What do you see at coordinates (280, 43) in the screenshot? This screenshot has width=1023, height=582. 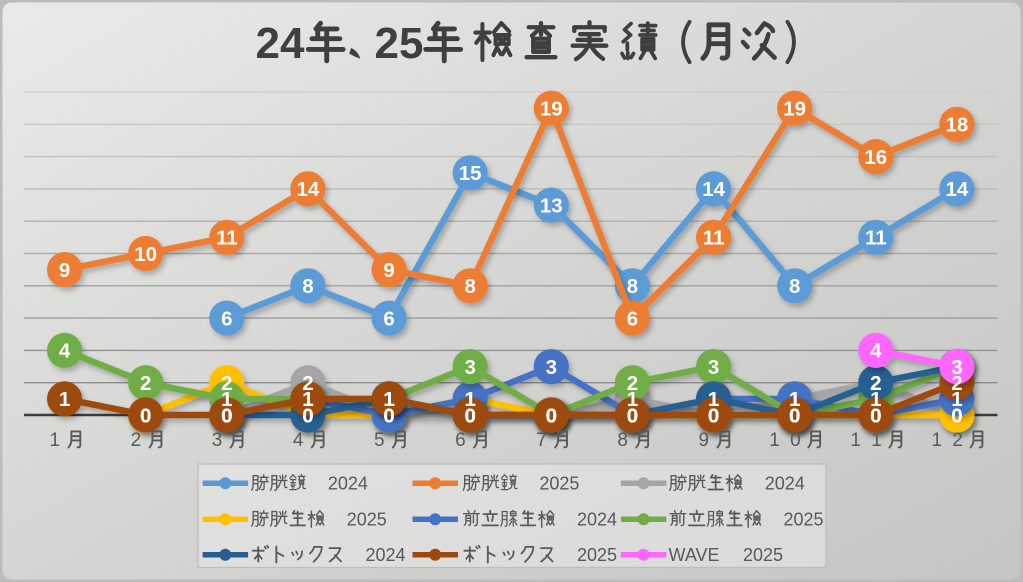 I see `svg-text: 24` at bounding box center [280, 43].